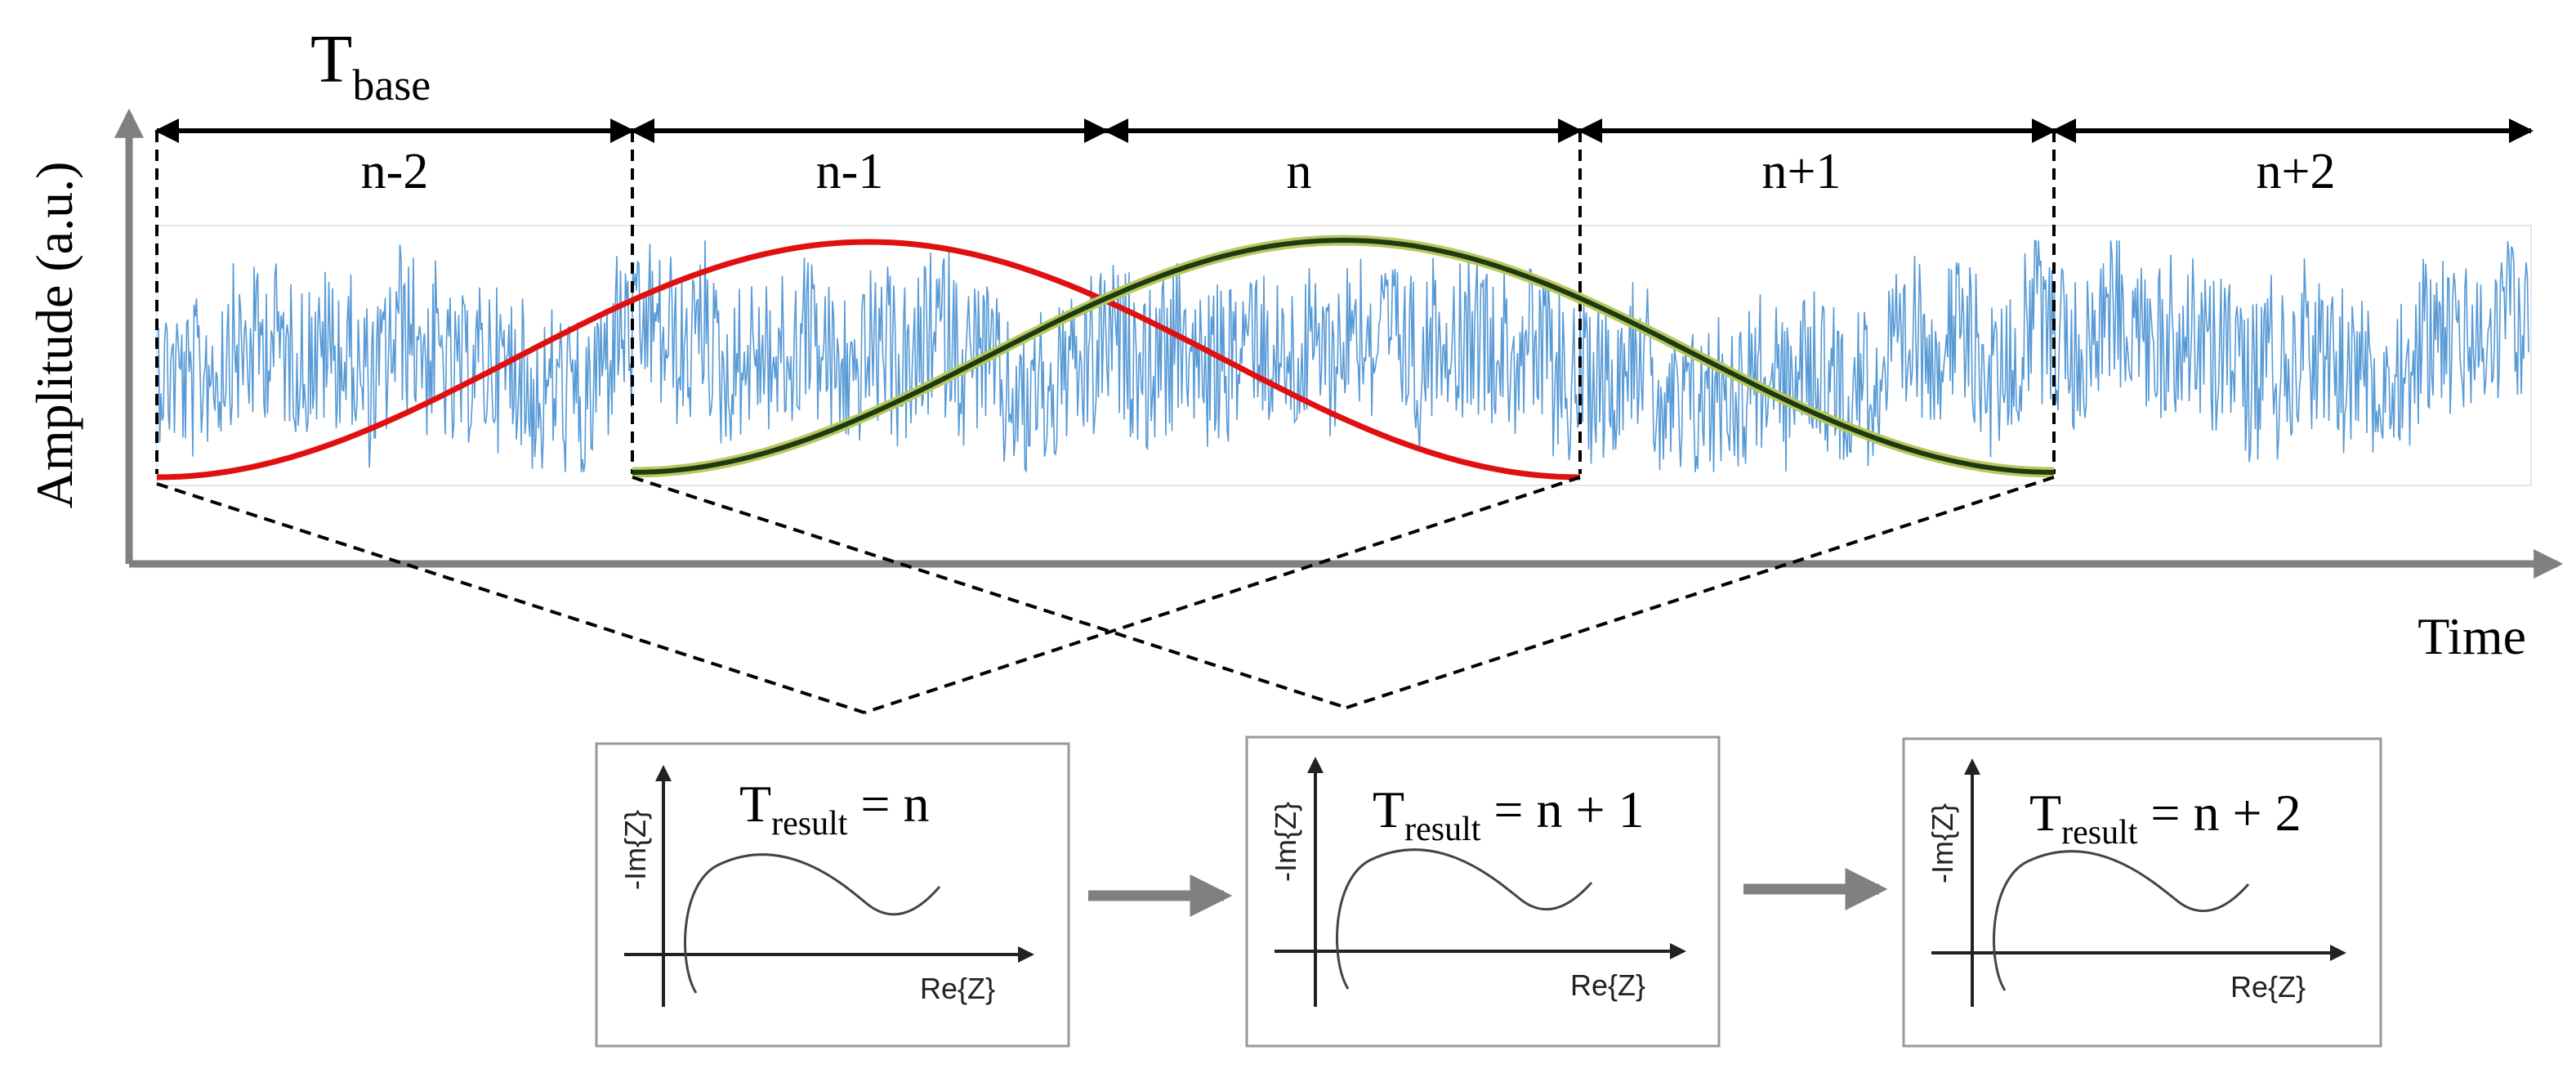 The image size is (2576, 1073). What do you see at coordinates (835, 809) in the screenshot?
I see `panel-t-result: Tresult = n` at bounding box center [835, 809].